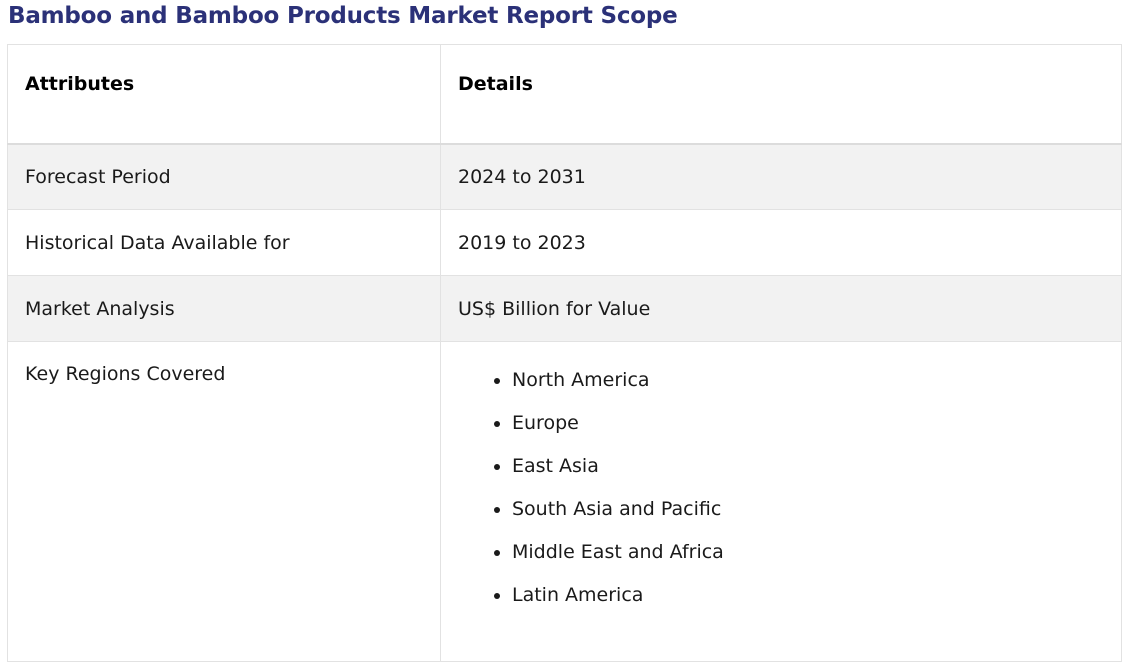 This screenshot has width=1126, height=662. Describe the element at coordinates (781, 308) in the screenshot. I see `detail-cell: US$ Billion for Value` at that location.